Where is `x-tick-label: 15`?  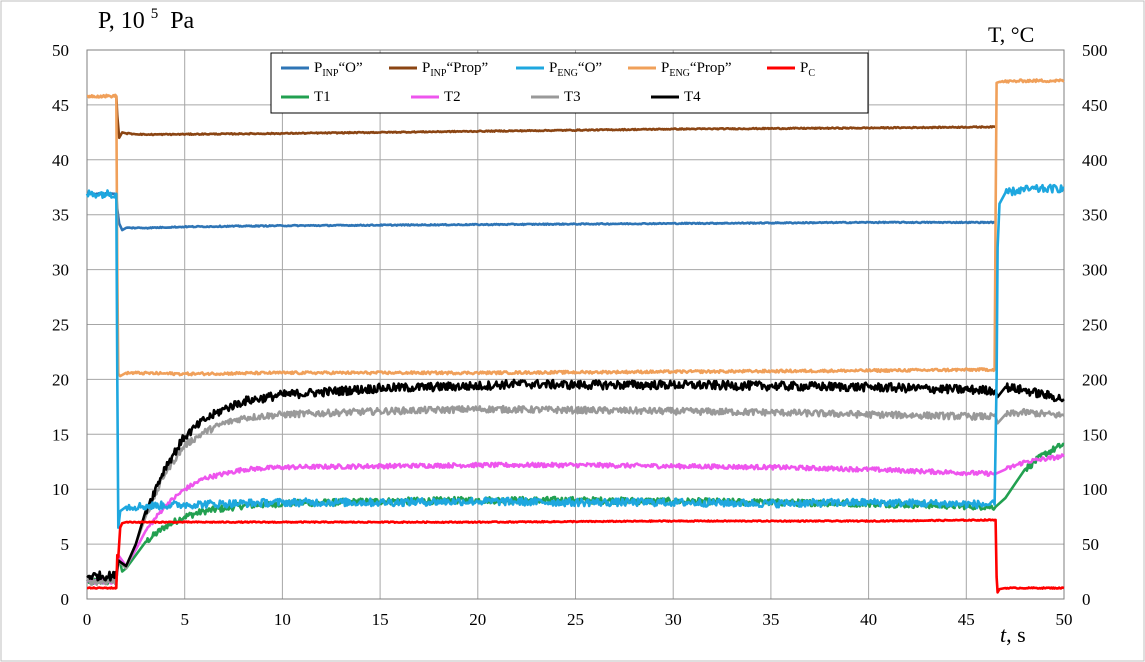
x-tick-label: 15 is located at coordinates (380, 619).